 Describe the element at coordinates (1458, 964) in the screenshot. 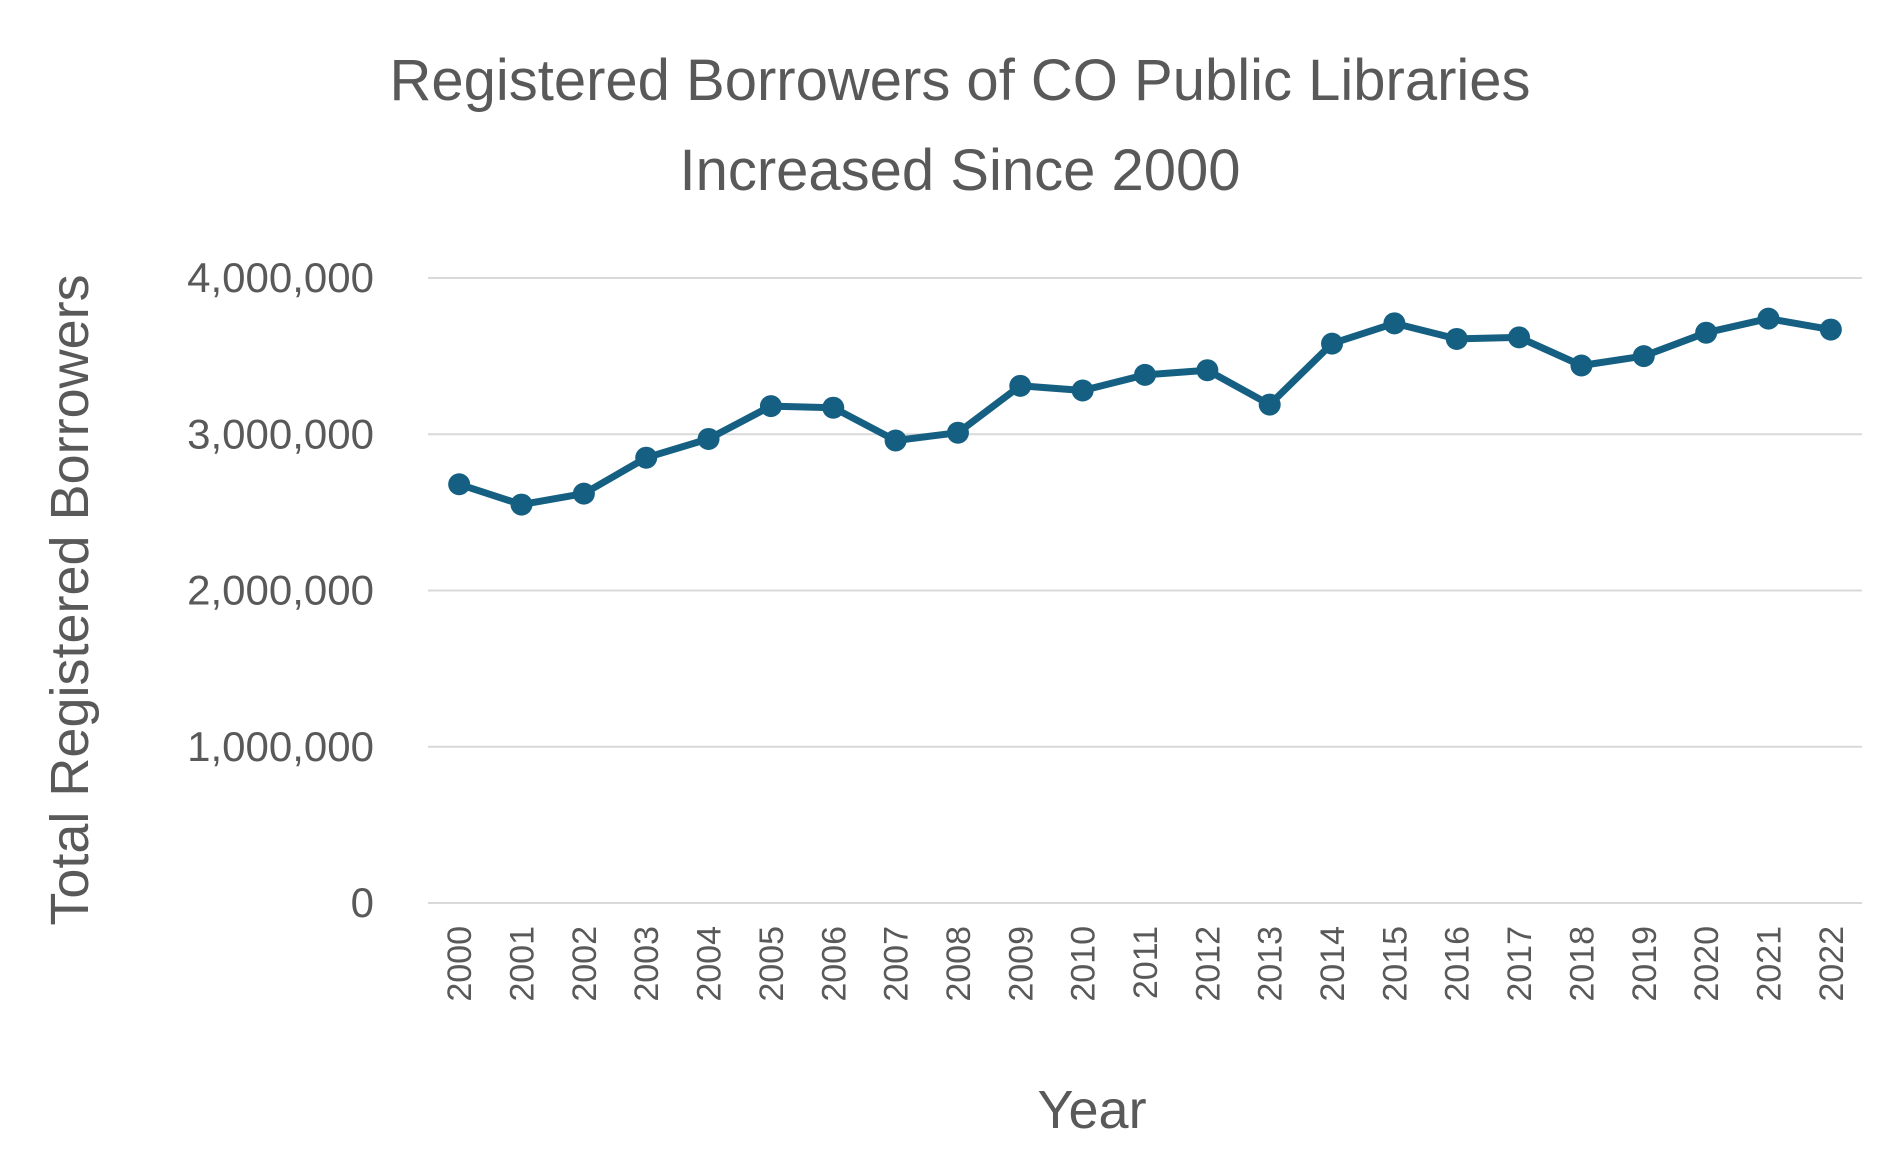

I see `x-tick-label: 2016` at that location.